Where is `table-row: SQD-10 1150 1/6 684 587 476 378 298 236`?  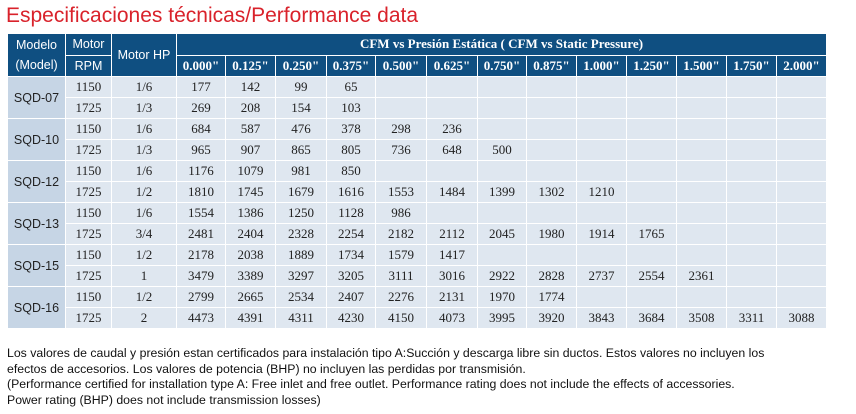
table-row: SQD-10 1150 1/6 684 587 476 378 298 236 is located at coordinates (417, 139).